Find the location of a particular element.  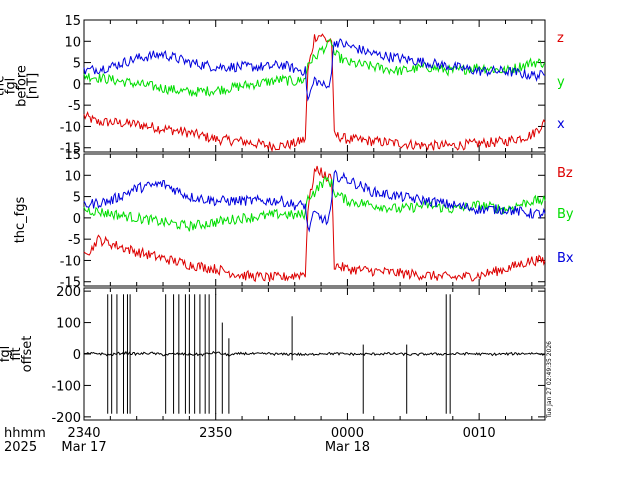

x-tick-label: 2340 is located at coordinates (83, 433).